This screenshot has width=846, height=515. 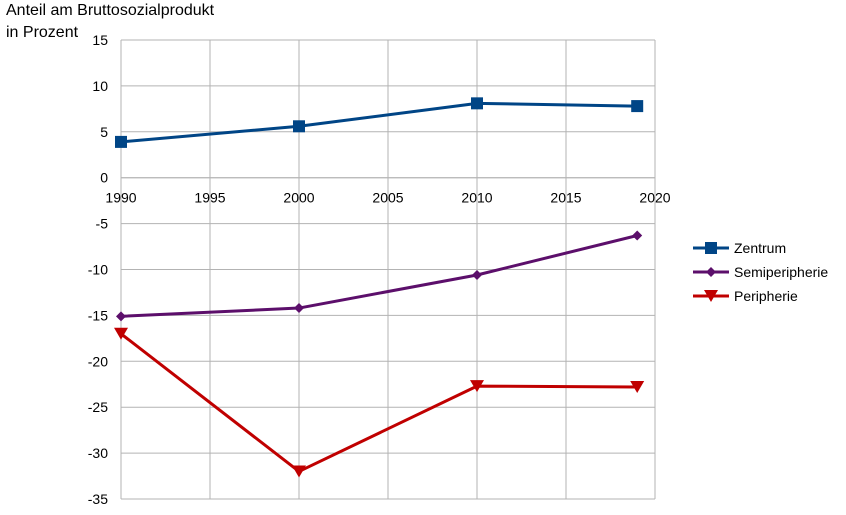 What do you see at coordinates (98, 453) in the screenshot?
I see `y-tick-label: -30` at bounding box center [98, 453].